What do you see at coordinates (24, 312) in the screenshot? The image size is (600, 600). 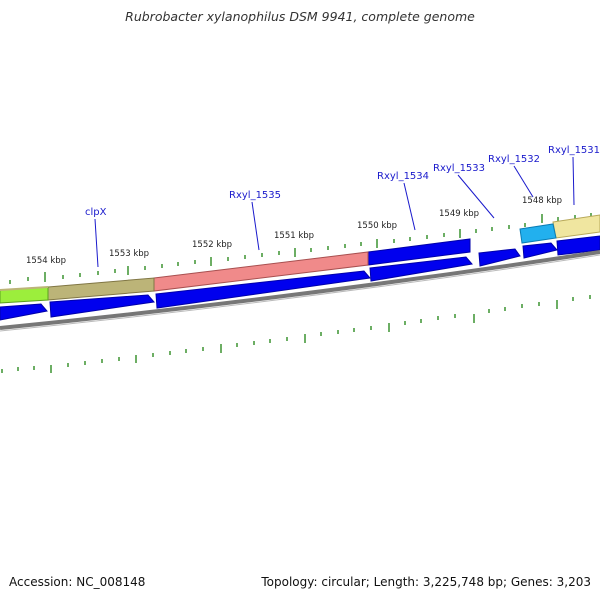 I see `cds-arrow-left` at bounding box center [24, 312].